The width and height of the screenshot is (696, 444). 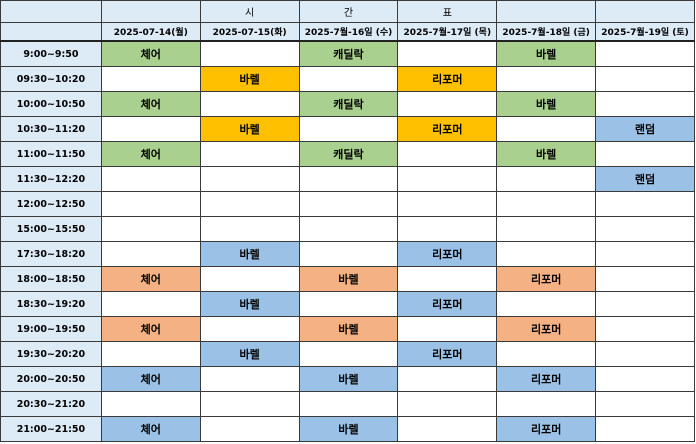 What do you see at coordinates (249, 11) in the screenshot?
I see `title-cell: 시` at bounding box center [249, 11].